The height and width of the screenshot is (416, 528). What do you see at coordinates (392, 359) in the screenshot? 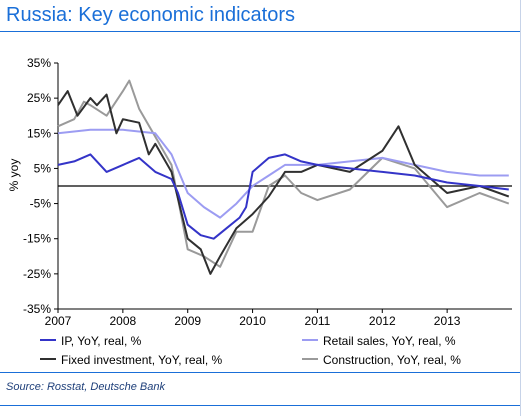
I see `legend-label-construction: Construction, YoY, real, %` at bounding box center [392, 359].